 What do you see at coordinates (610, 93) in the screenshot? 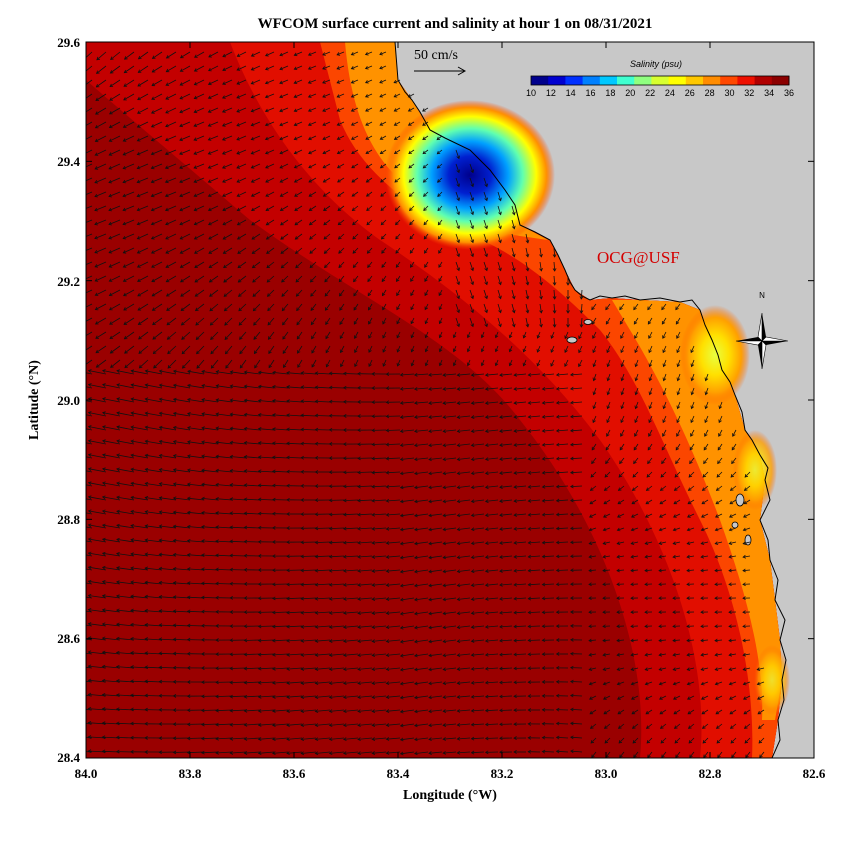
I see `colorbar-tick-label: 18` at bounding box center [610, 93].